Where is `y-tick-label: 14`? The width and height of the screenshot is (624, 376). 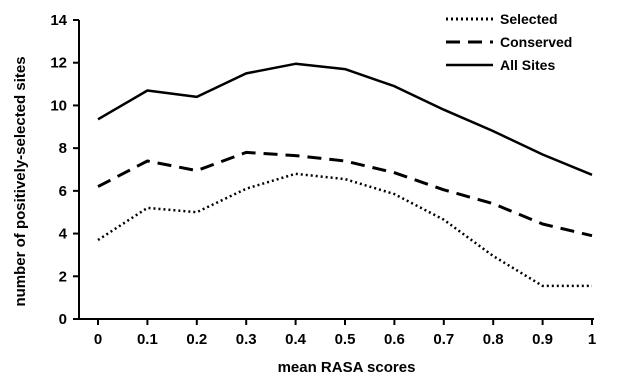
y-tick-label: 14 is located at coordinates (58, 20).